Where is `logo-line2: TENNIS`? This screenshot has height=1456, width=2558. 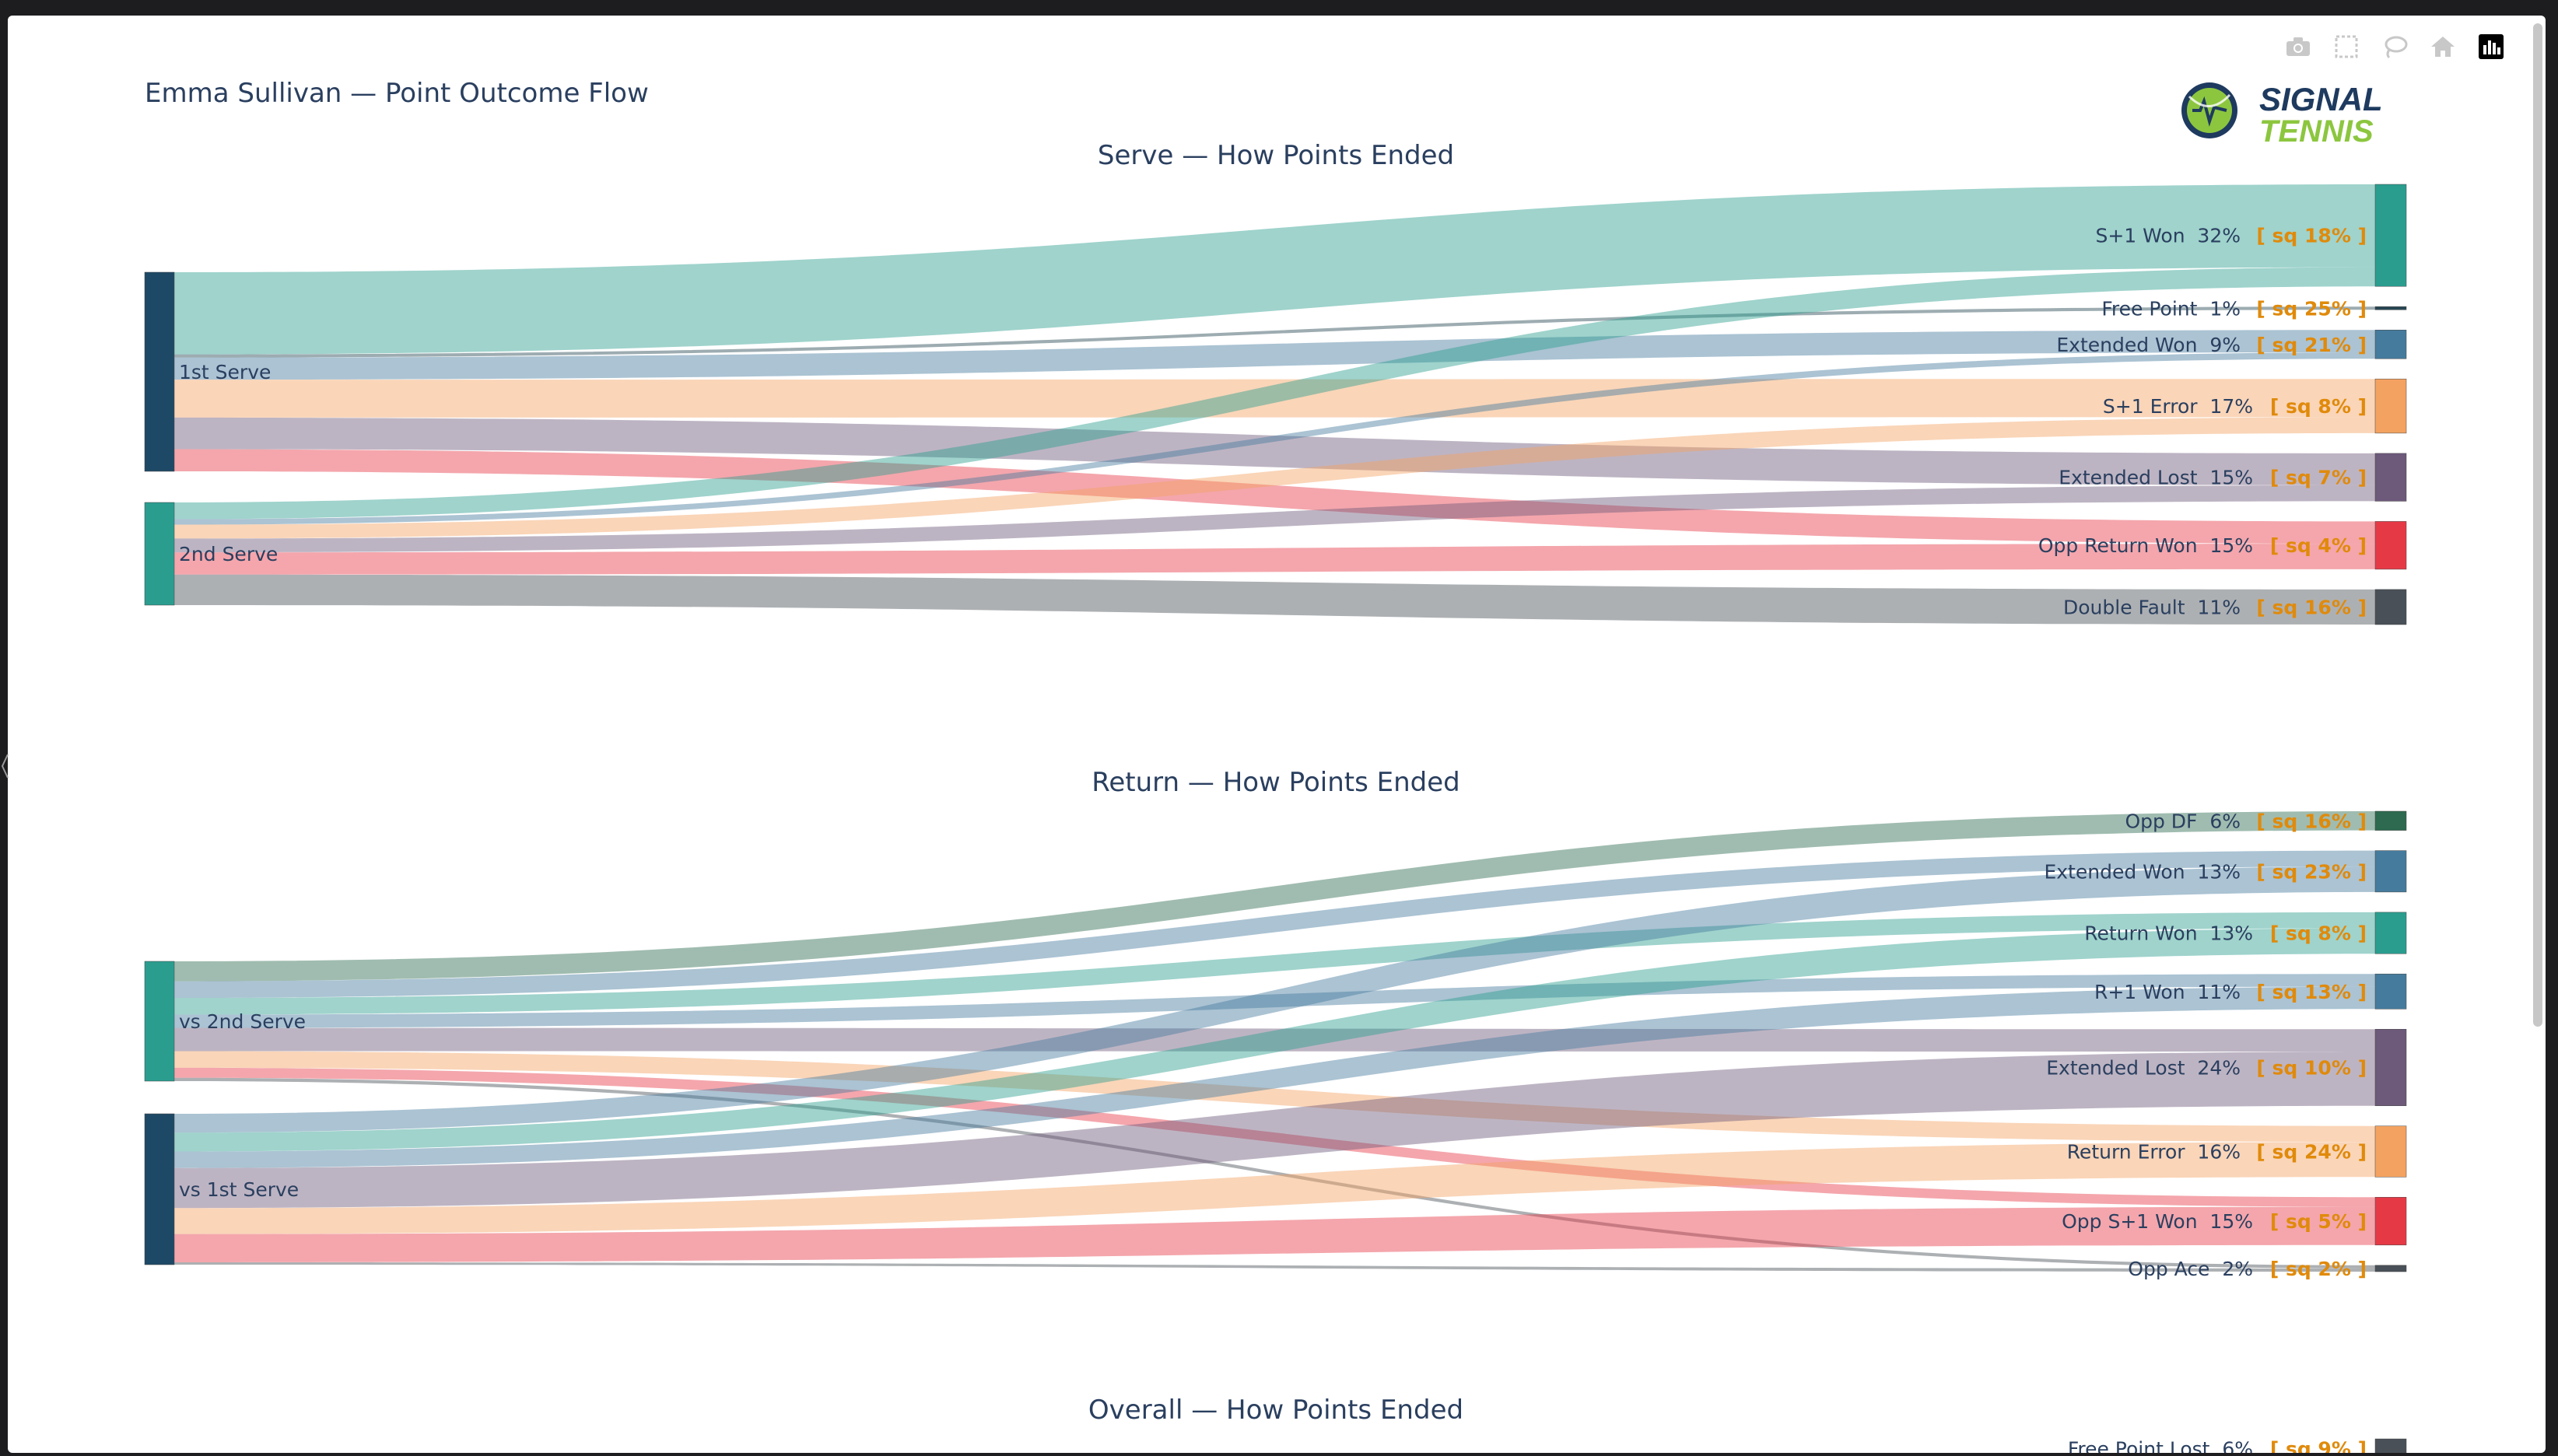 logo-line2: TENNIS is located at coordinates (2316, 131).